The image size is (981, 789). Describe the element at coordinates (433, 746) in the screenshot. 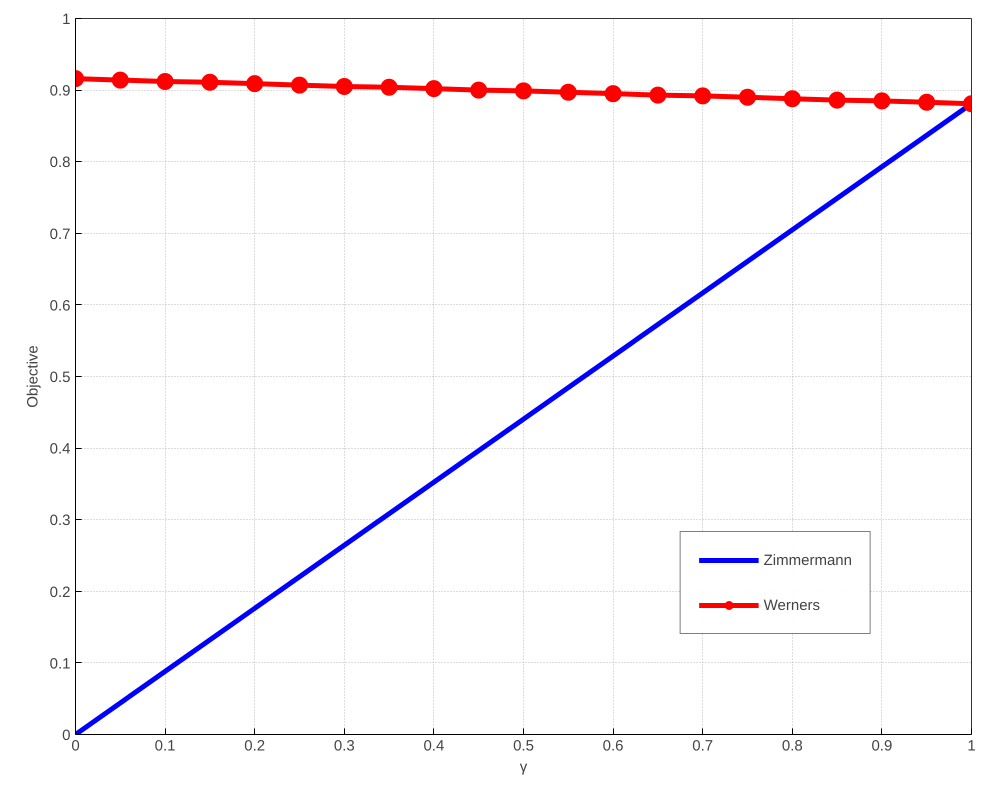

I see `x-tick-label: 0.4` at that location.